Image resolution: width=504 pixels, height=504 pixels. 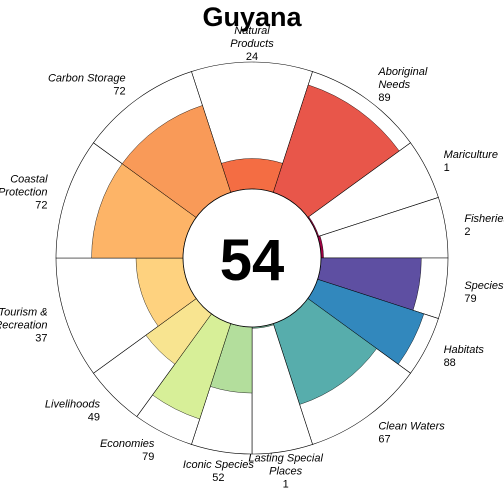 What do you see at coordinates (447, 168) in the screenshot?
I see `petal-value-mariculture: 1` at bounding box center [447, 168].